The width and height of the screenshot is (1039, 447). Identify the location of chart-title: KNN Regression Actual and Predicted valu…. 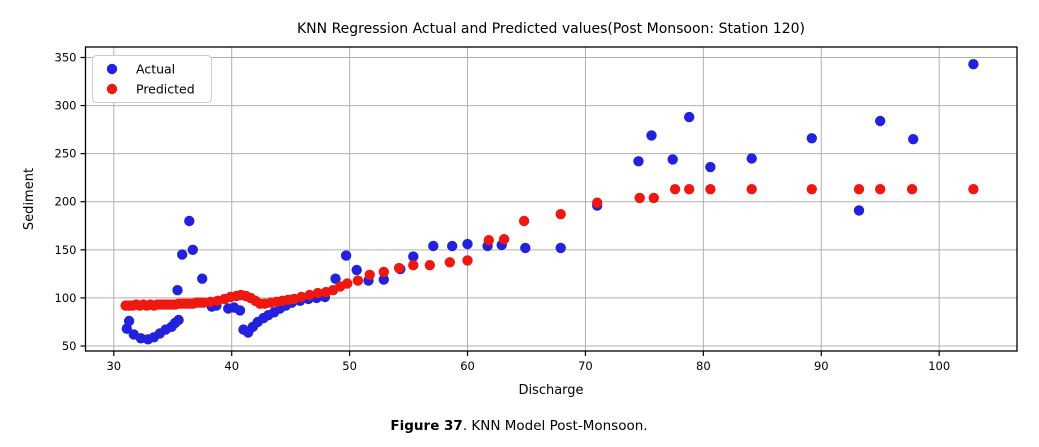
(551, 29).